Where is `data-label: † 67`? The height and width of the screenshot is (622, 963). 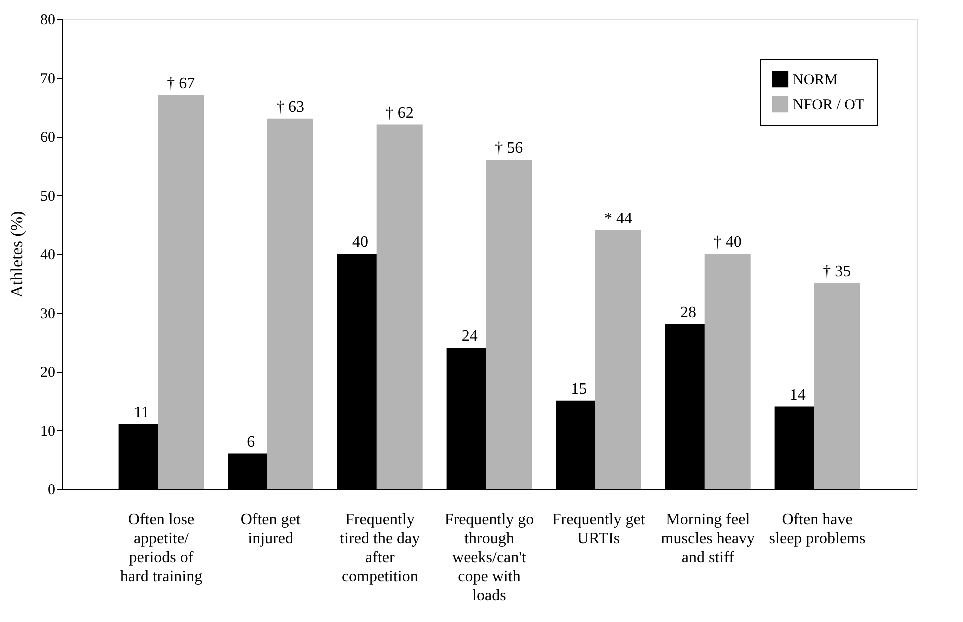 data-label: † 67 is located at coordinates (181, 83).